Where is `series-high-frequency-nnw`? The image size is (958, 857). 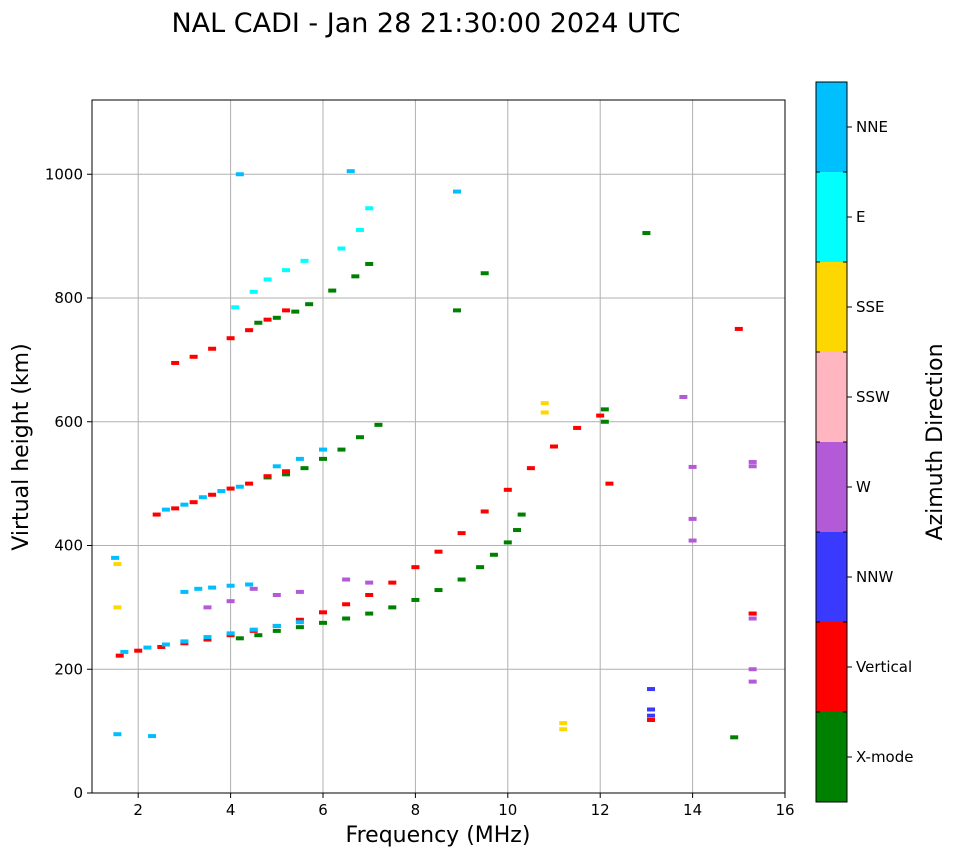 series-high-frequency-nnw is located at coordinates (651, 702).